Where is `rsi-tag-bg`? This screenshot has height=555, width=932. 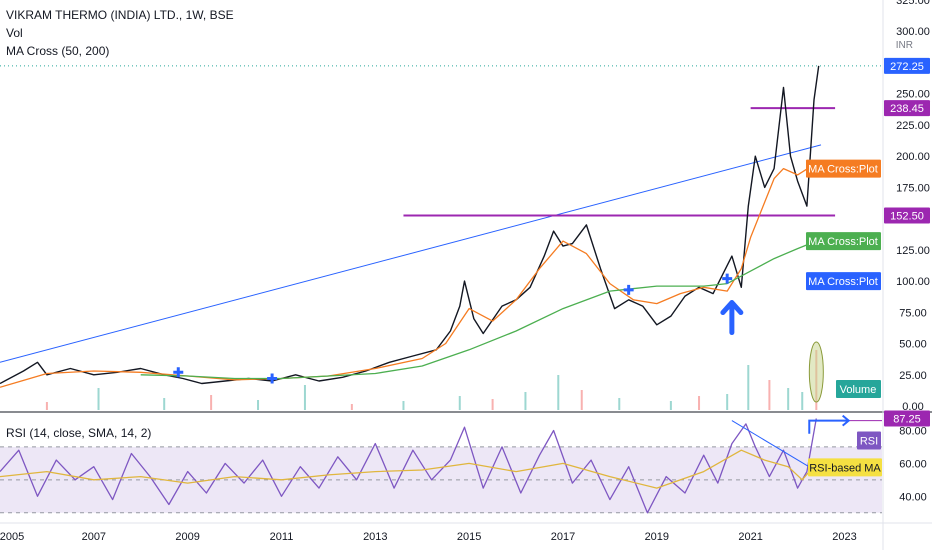
rsi-tag-bg is located at coordinates (869, 440).